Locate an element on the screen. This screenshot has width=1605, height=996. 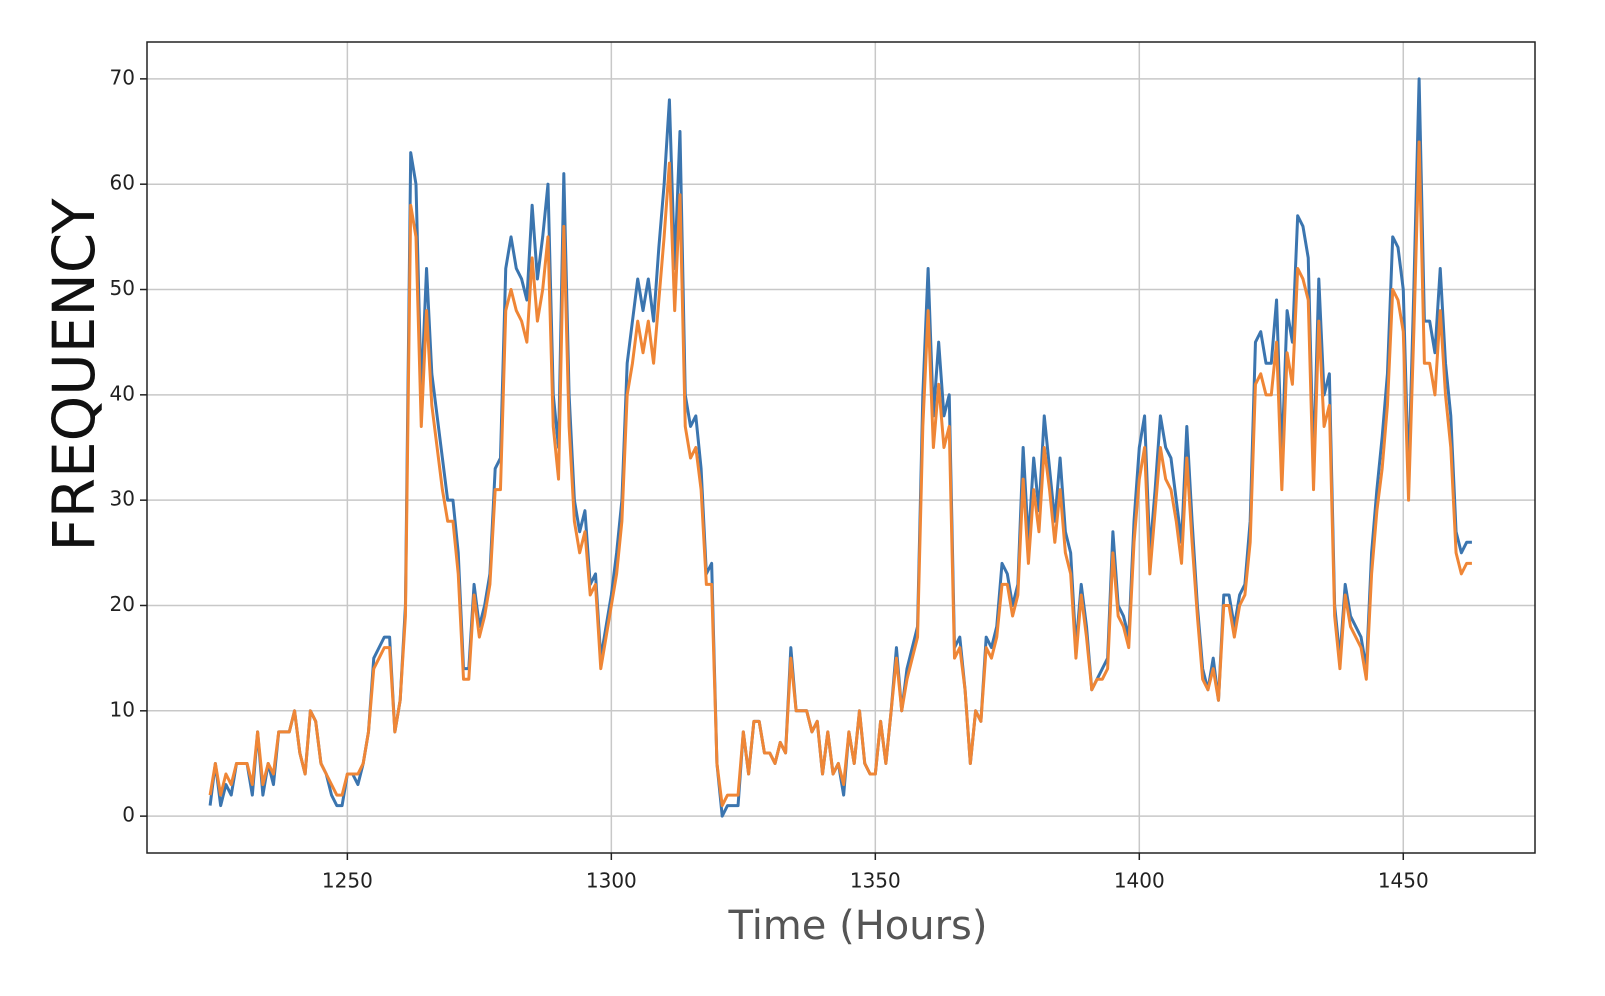
x-tick-label: 1300 is located at coordinates (611, 881).